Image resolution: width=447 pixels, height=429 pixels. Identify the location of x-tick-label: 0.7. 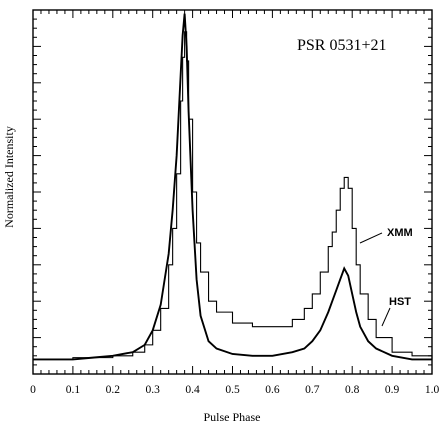
(312, 390).